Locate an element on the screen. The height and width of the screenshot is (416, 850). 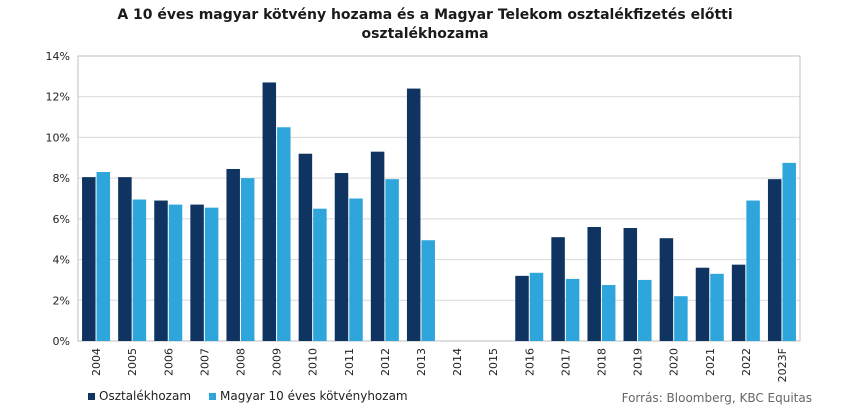
bar-osztalekhozam-2017 is located at coordinates (558, 289).